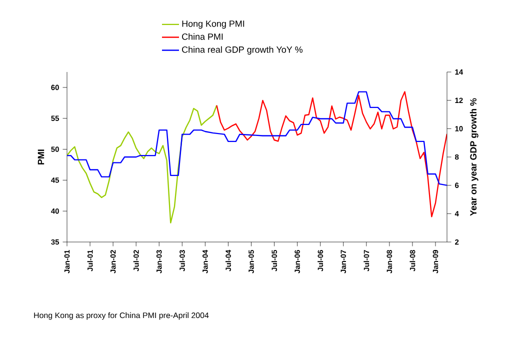  What do you see at coordinates (202, 36) in the screenshot?
I see `legend-label: China PMI` at bounding box center [202, 36].